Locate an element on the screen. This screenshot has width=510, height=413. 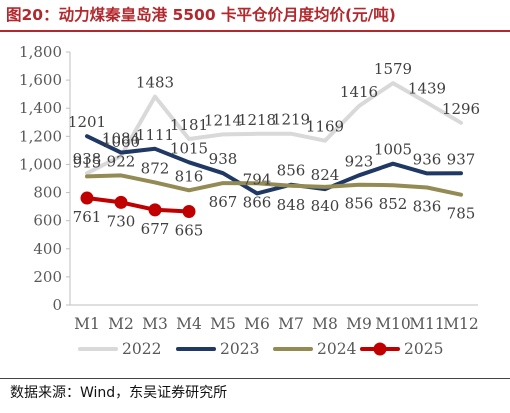
legend-label-2023: 2023 is located at coordinates (239, 349).